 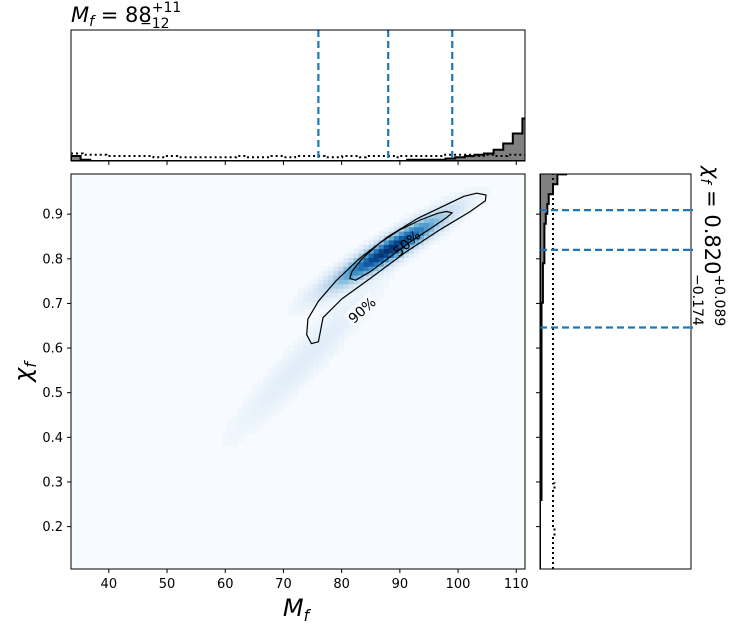 I want to click on chif-posterior-histogram, so click(x=554, y=371).